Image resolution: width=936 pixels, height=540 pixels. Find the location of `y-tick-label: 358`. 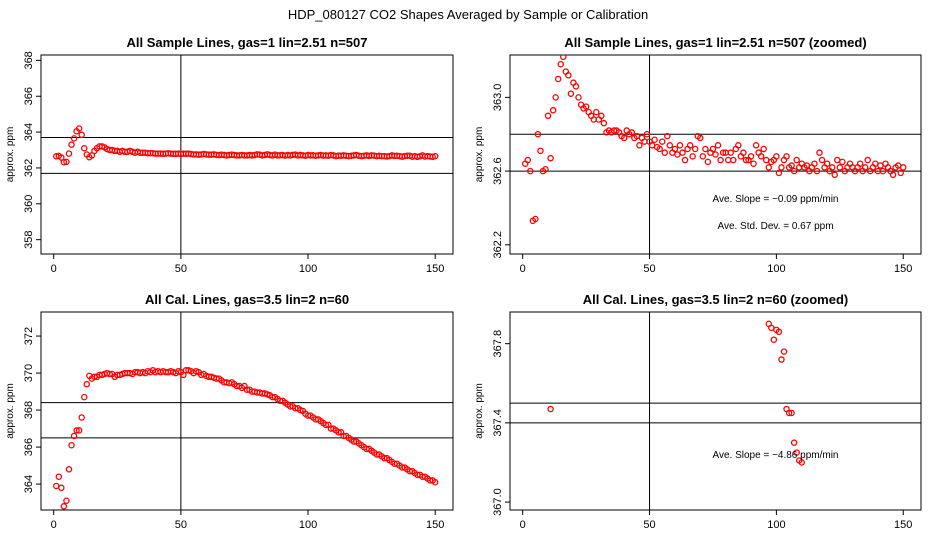

y-tick-label: 358 is located at coordinates (29, 239).